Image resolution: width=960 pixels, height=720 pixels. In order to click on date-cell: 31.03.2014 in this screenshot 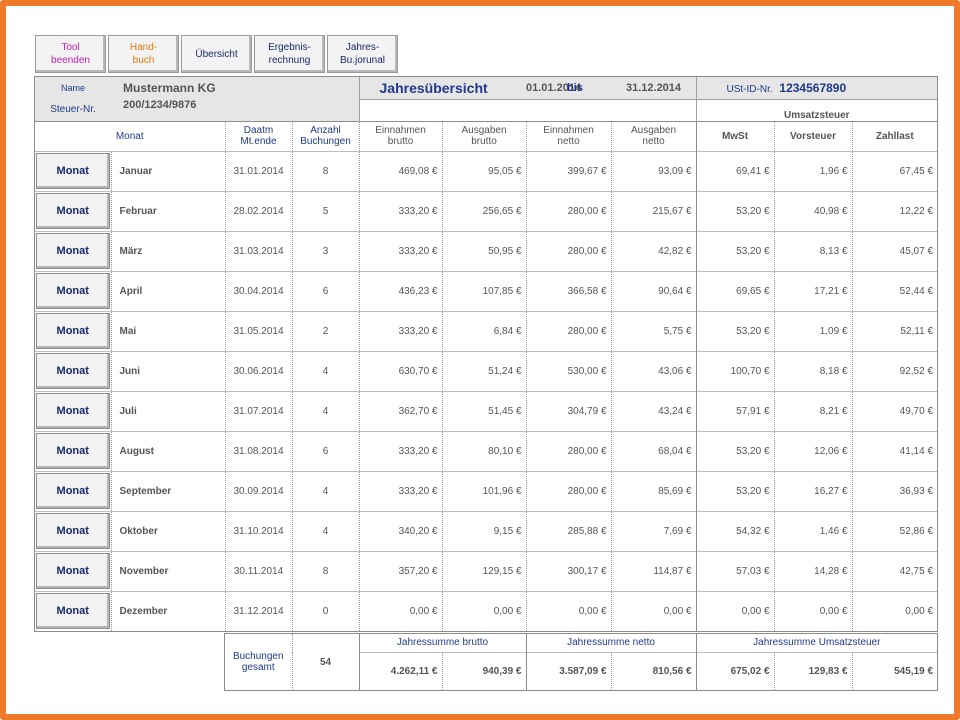, I will do `click(259, 250)`.